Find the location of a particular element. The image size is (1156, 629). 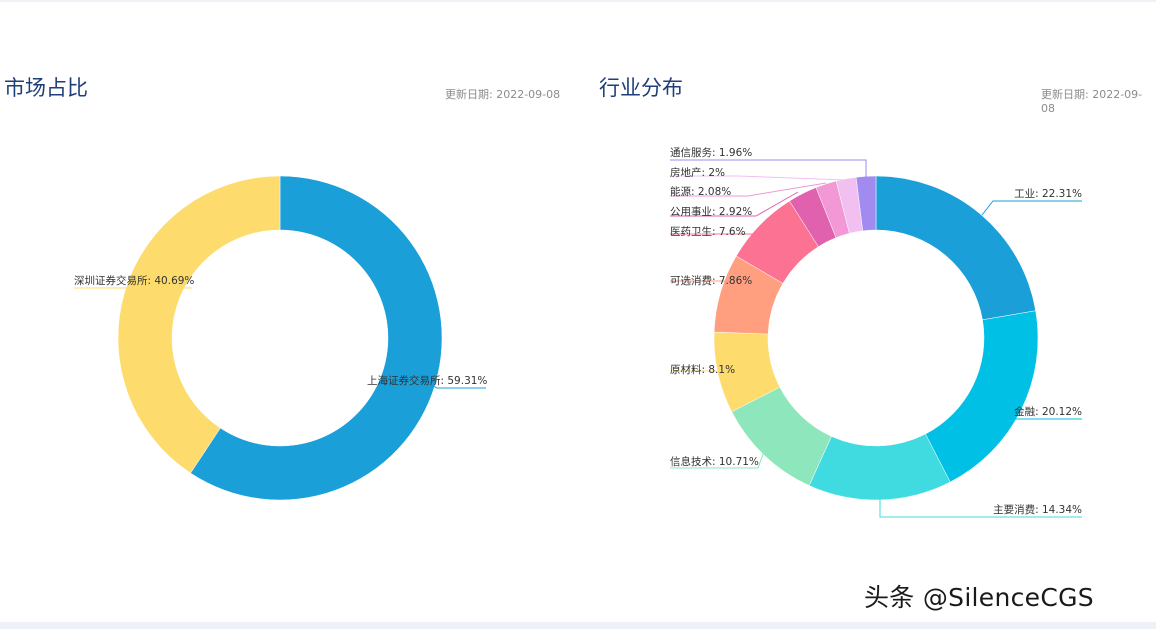

watermark: 头条 @SilenceCGS is located at coordinates (979, 597).